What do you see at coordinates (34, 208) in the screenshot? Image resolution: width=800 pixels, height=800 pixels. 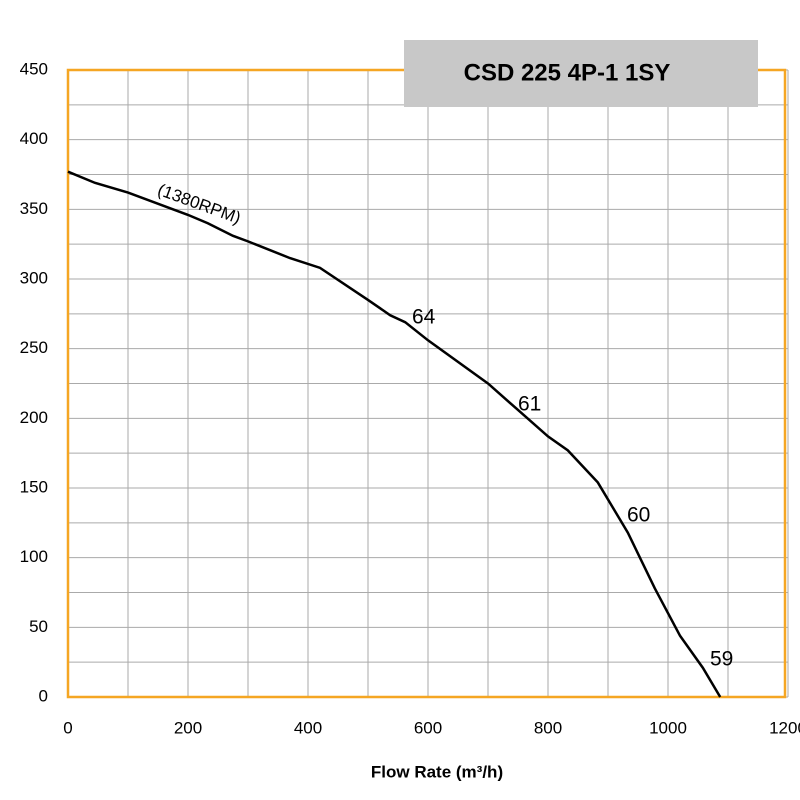 I see `y-tick-label: 350` at bounding box center [34, 208].